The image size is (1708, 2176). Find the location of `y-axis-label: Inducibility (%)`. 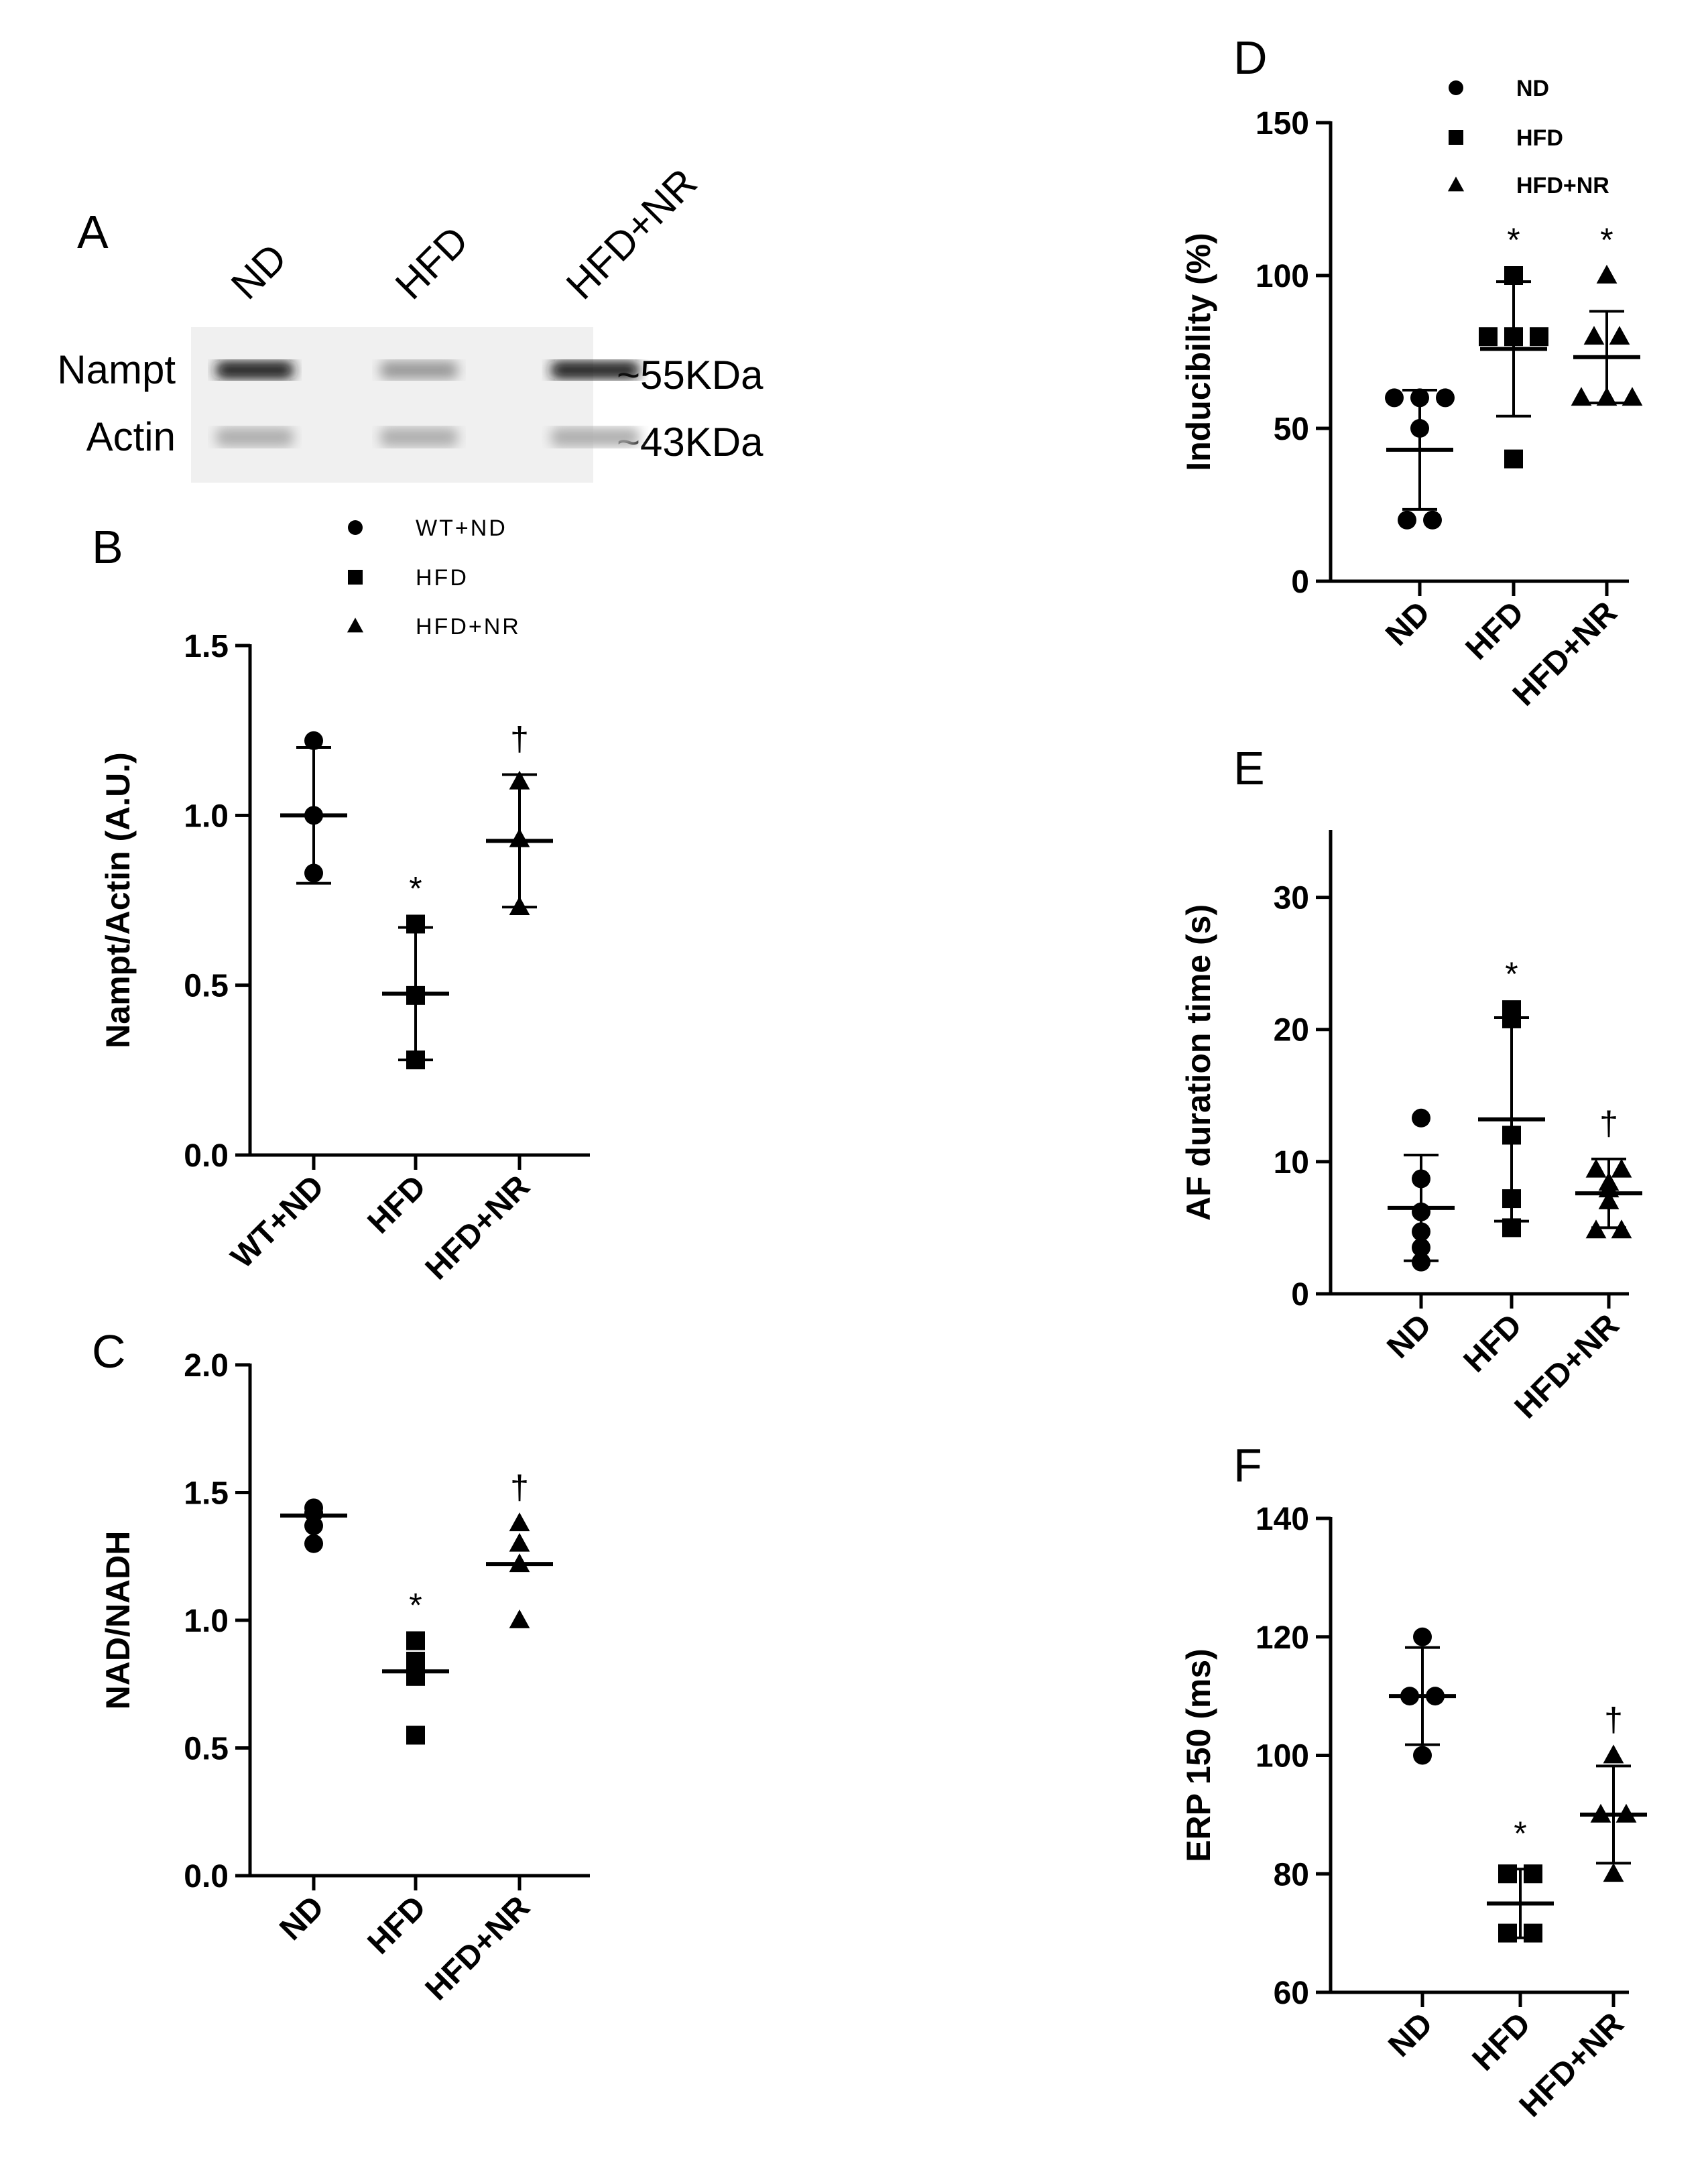

y-axis-label: Inducibility (%) is located at coordinates (1198, 352).